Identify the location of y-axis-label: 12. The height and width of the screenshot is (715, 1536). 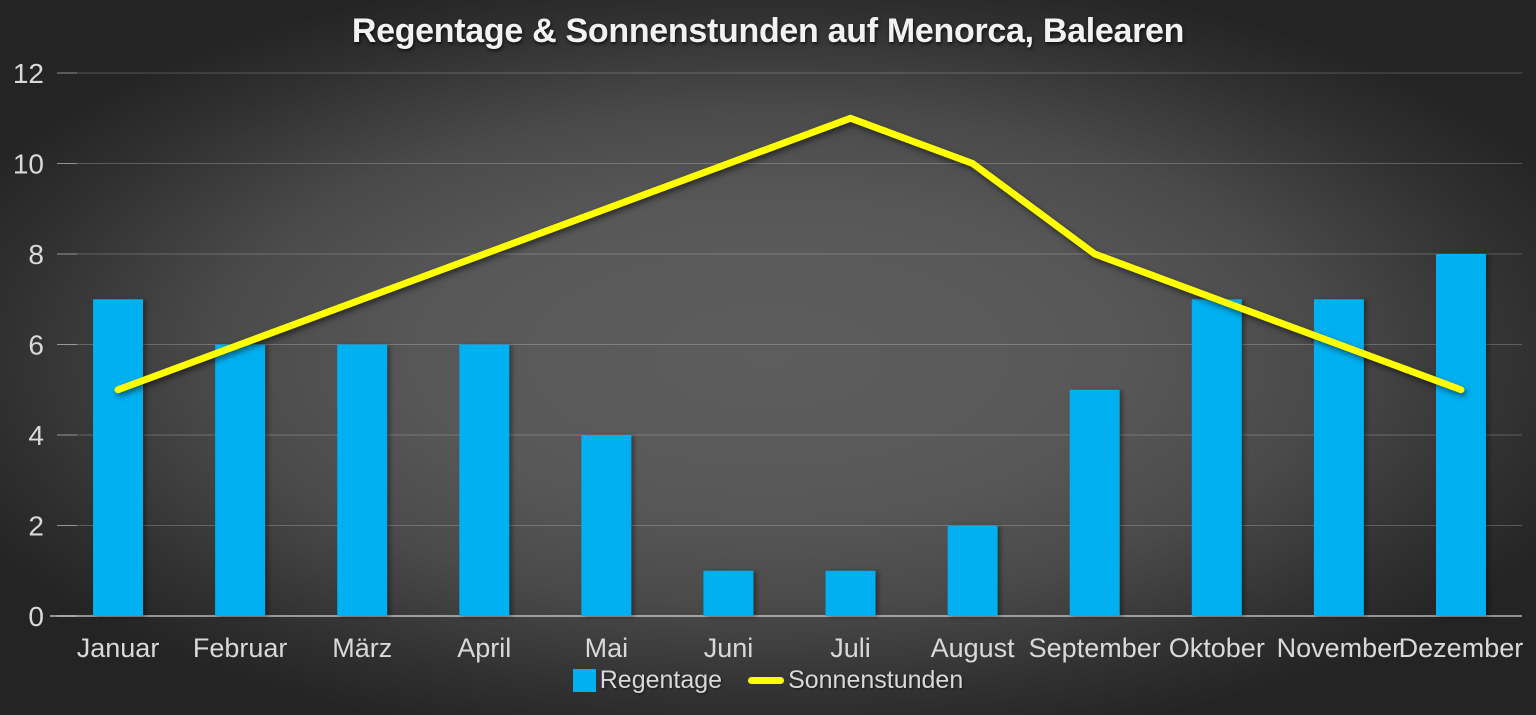
(28, 73).